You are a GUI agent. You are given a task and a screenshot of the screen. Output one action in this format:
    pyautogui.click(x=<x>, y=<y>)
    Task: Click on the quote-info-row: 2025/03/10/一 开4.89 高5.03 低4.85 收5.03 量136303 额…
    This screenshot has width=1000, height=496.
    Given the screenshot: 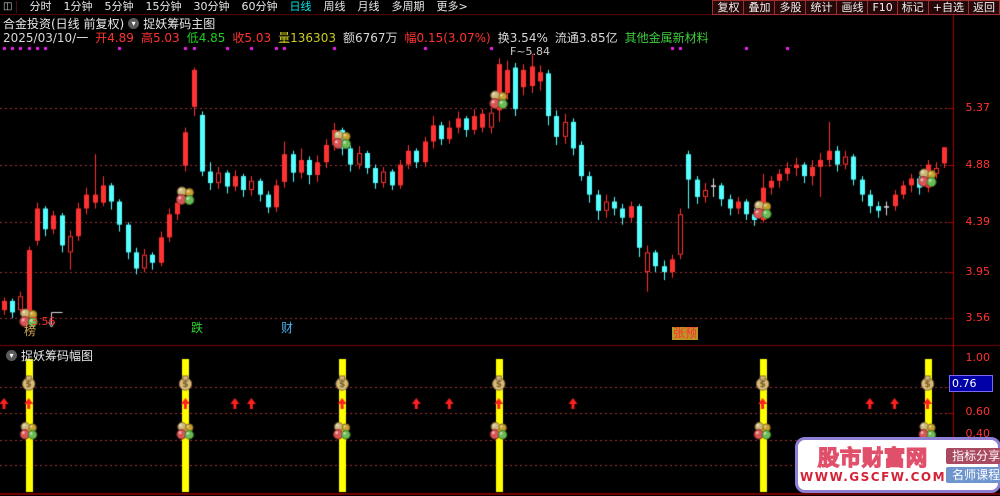 What is the action you would take?
    pyautogui.click(x=356, y=37)
    